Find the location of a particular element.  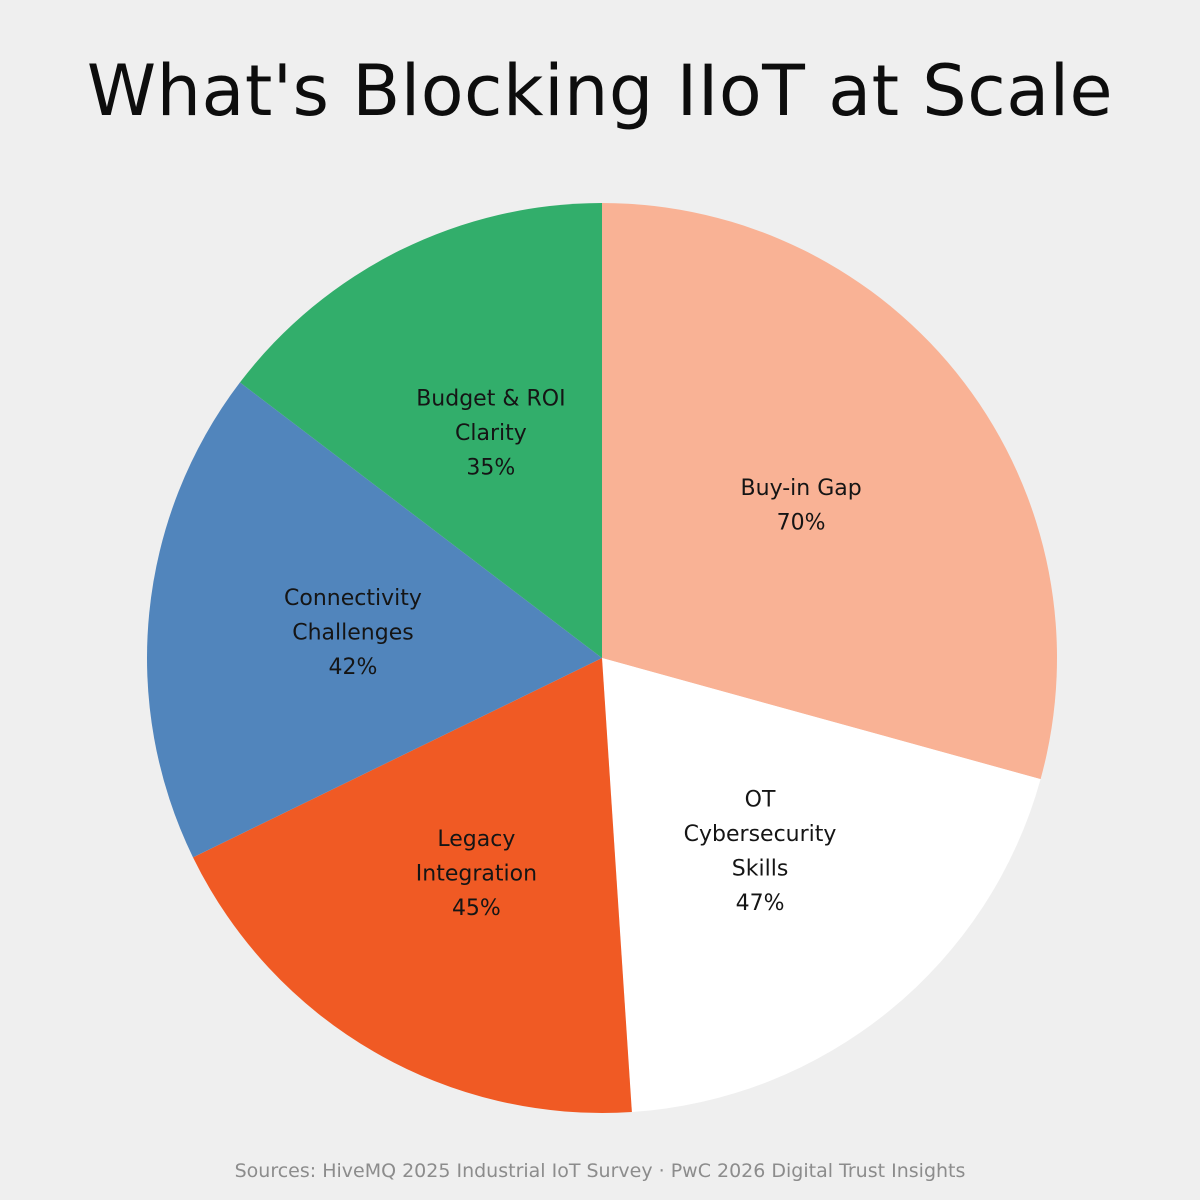

slice-label-line-2-0: Legacy is located at coordinates (476, 839).